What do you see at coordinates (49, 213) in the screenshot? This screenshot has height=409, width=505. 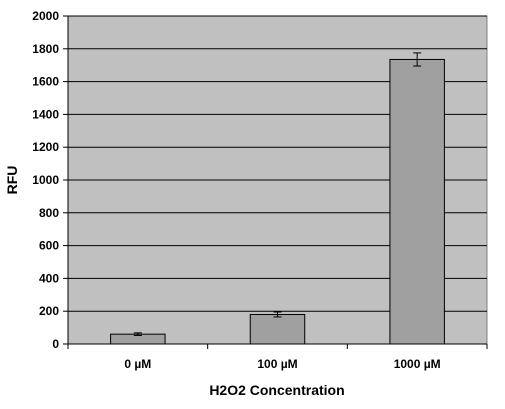 I see `y-tick-label: 800` at bounding box center [49, 213].